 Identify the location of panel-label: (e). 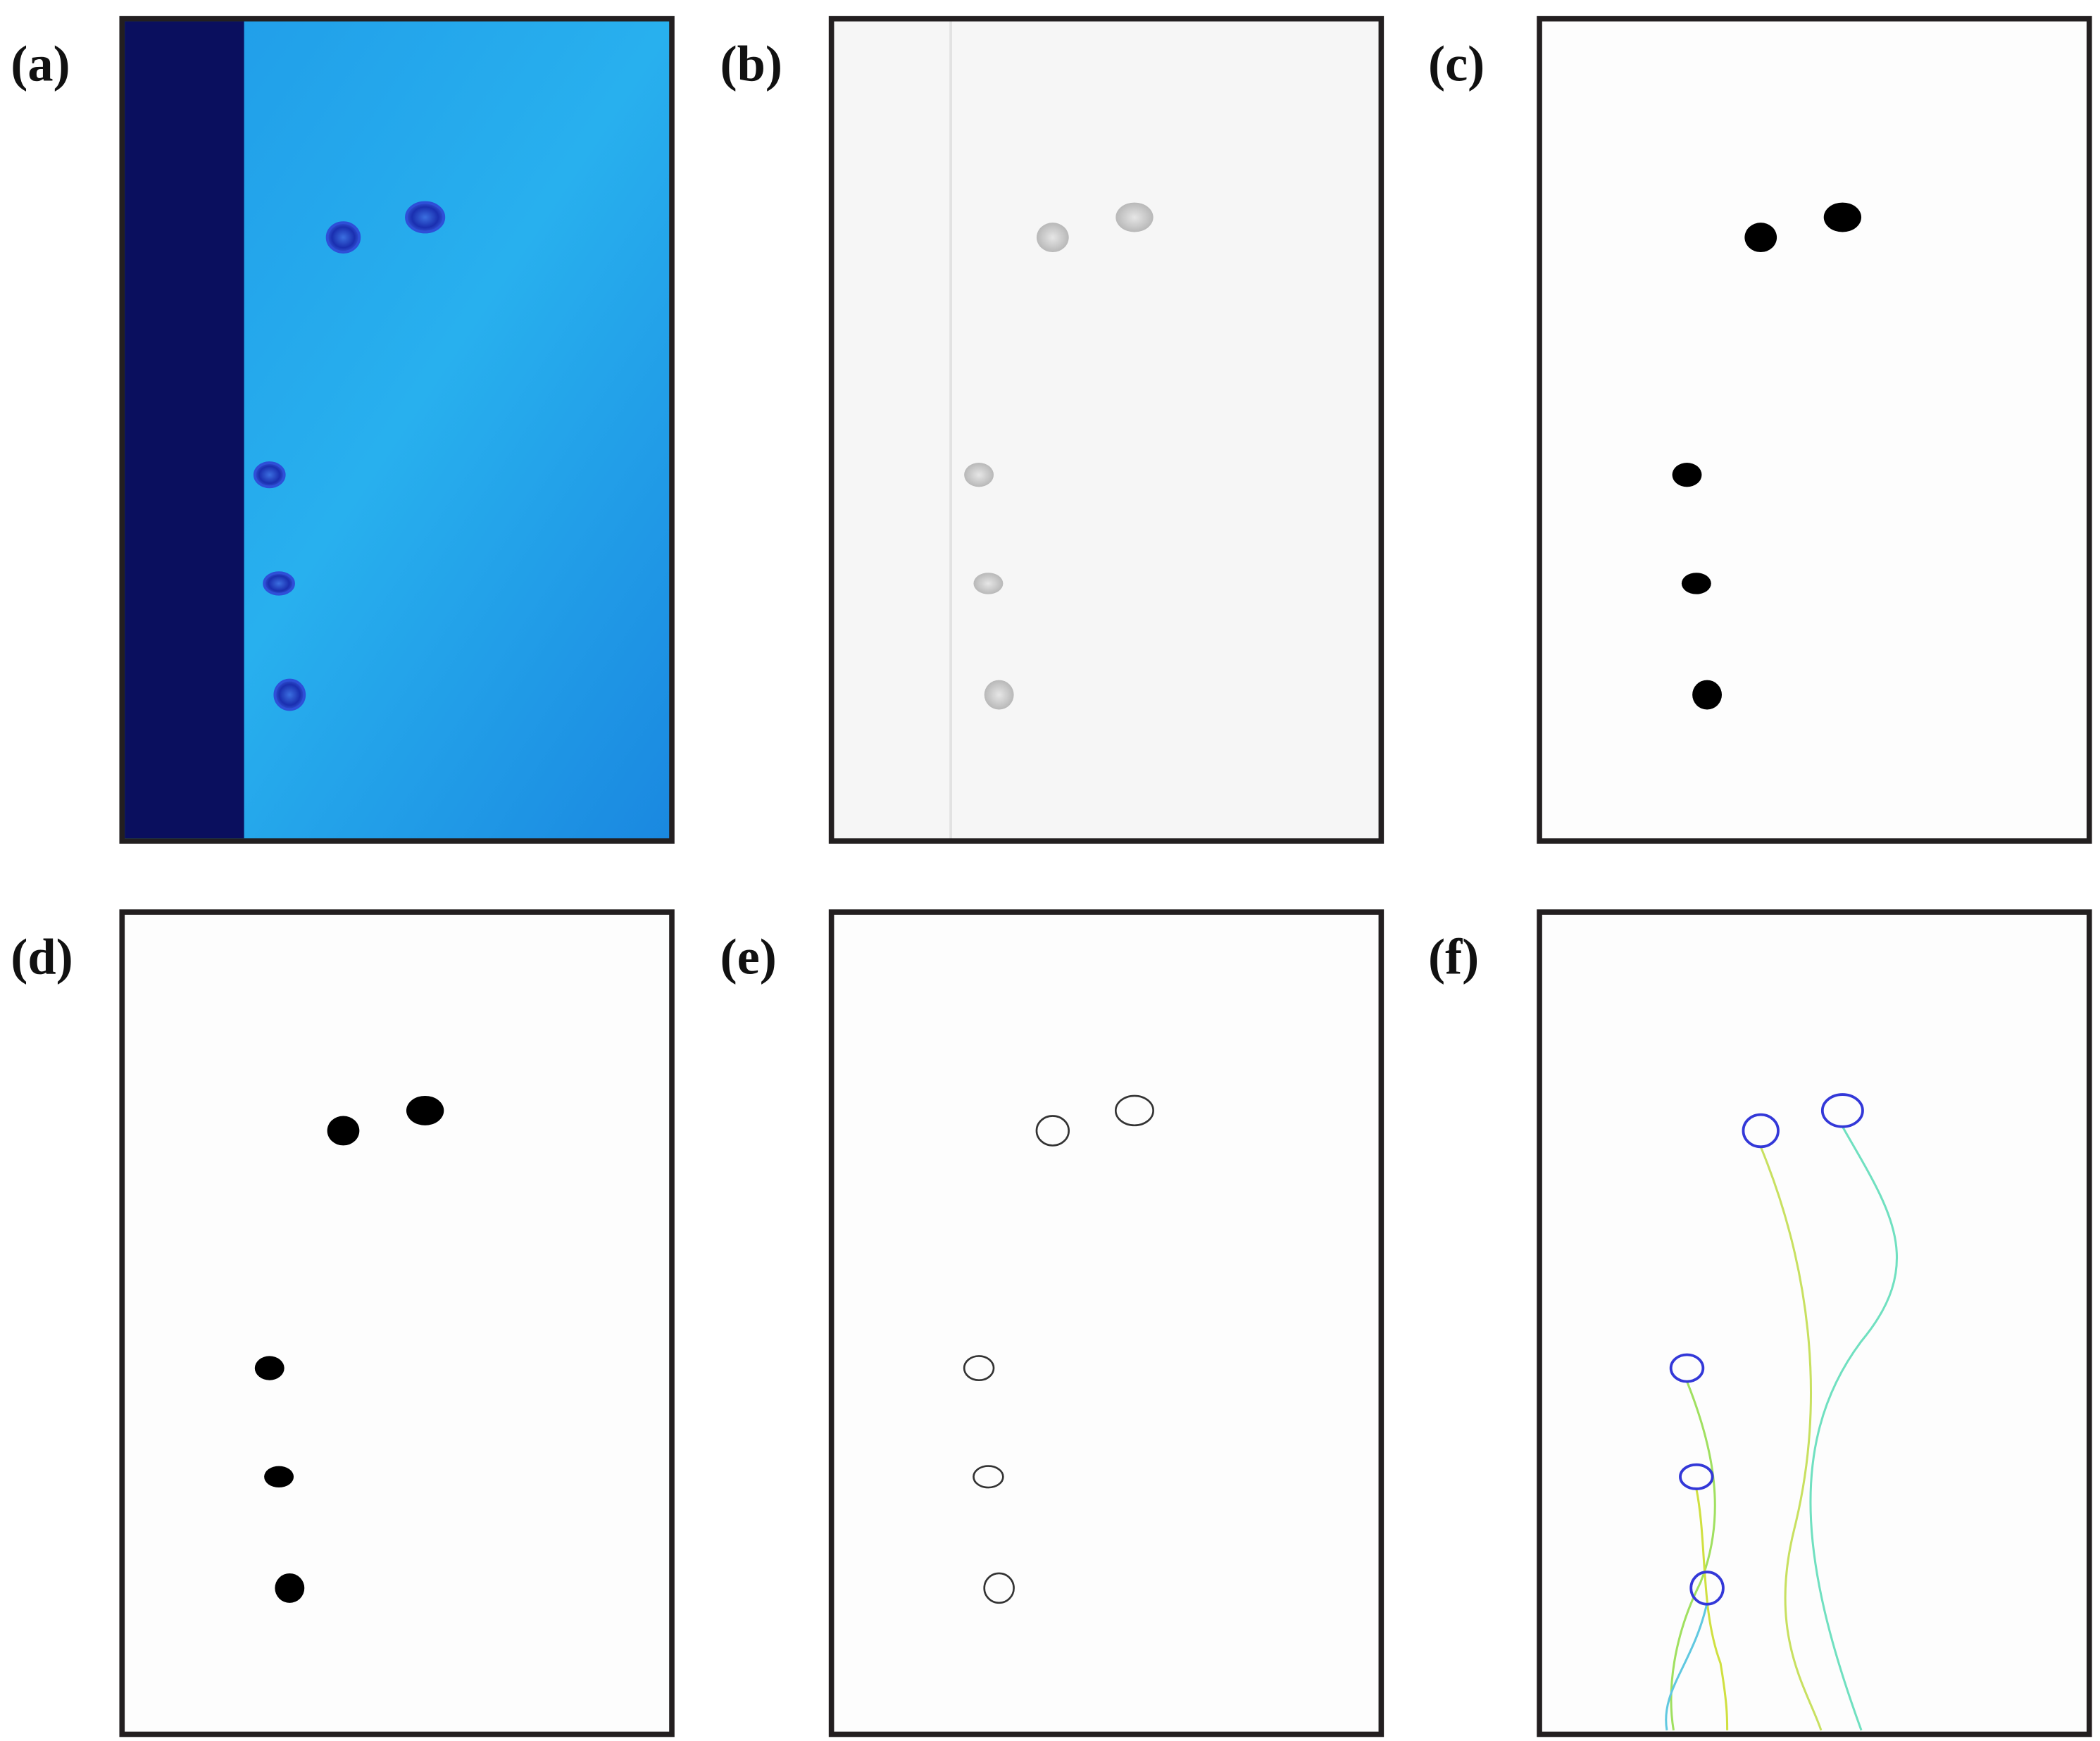
(748, 957).